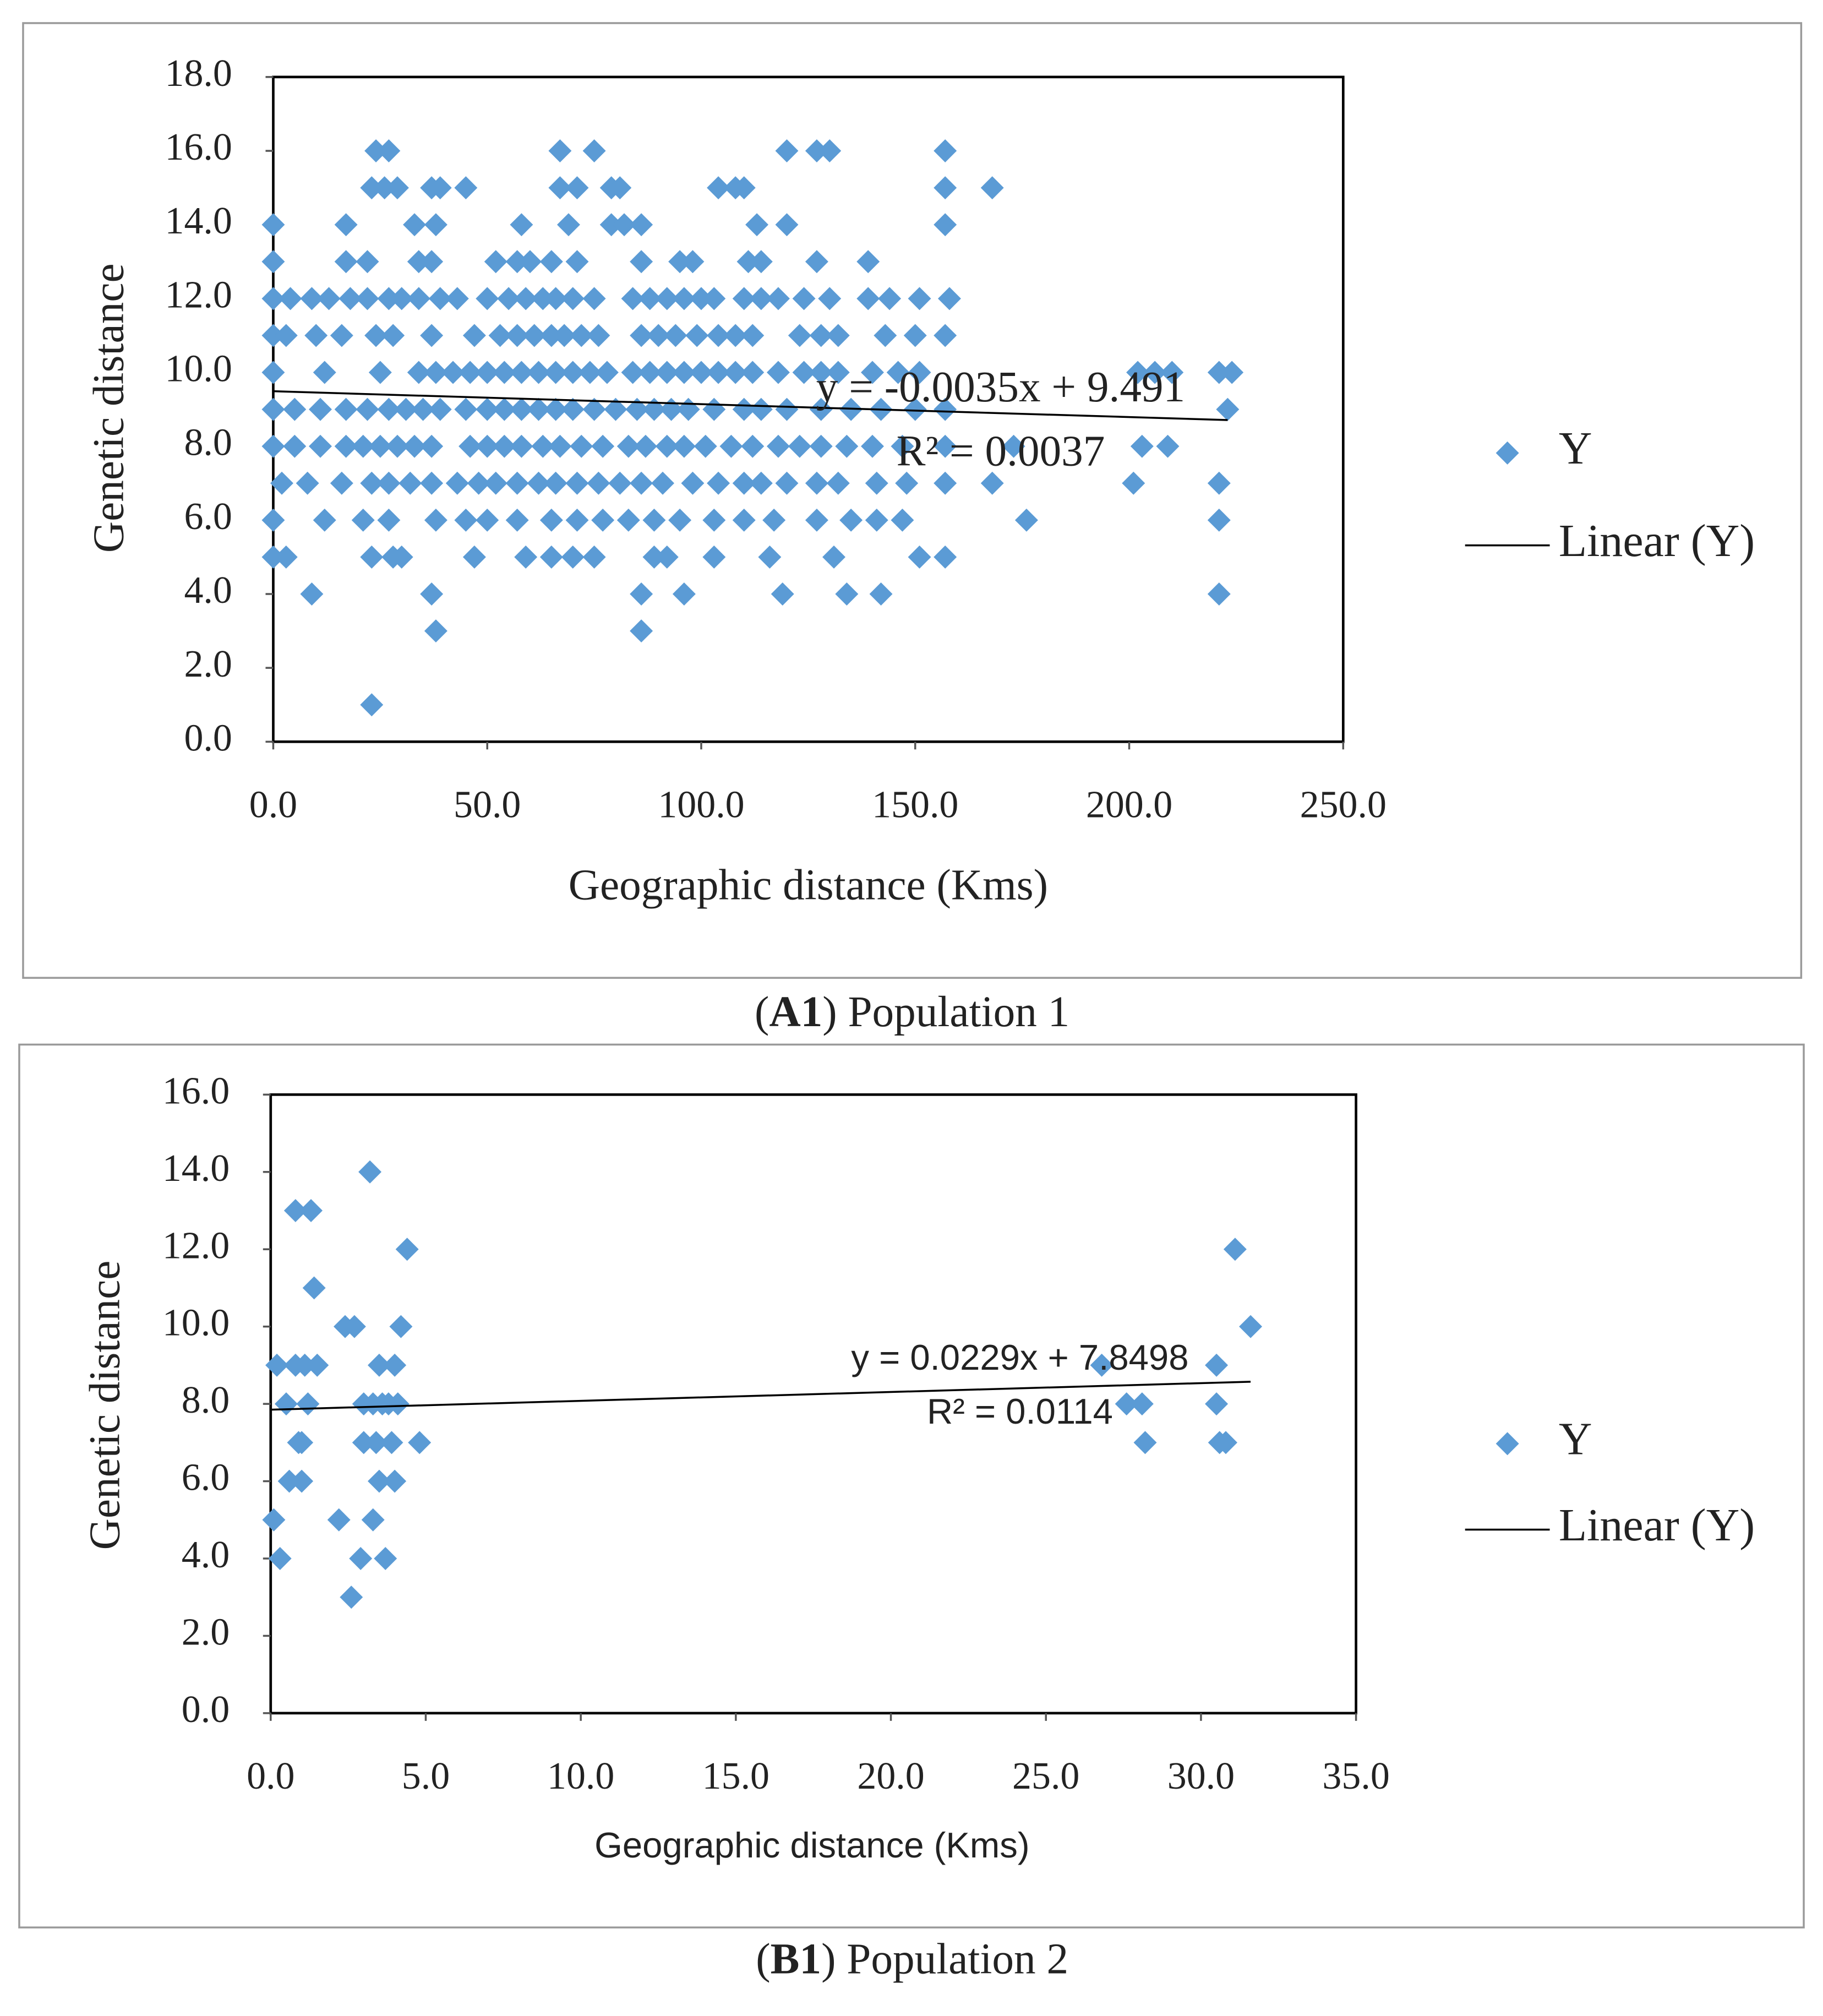  I want to click on y-axis-title: Genetic distance, so click(108, 408).